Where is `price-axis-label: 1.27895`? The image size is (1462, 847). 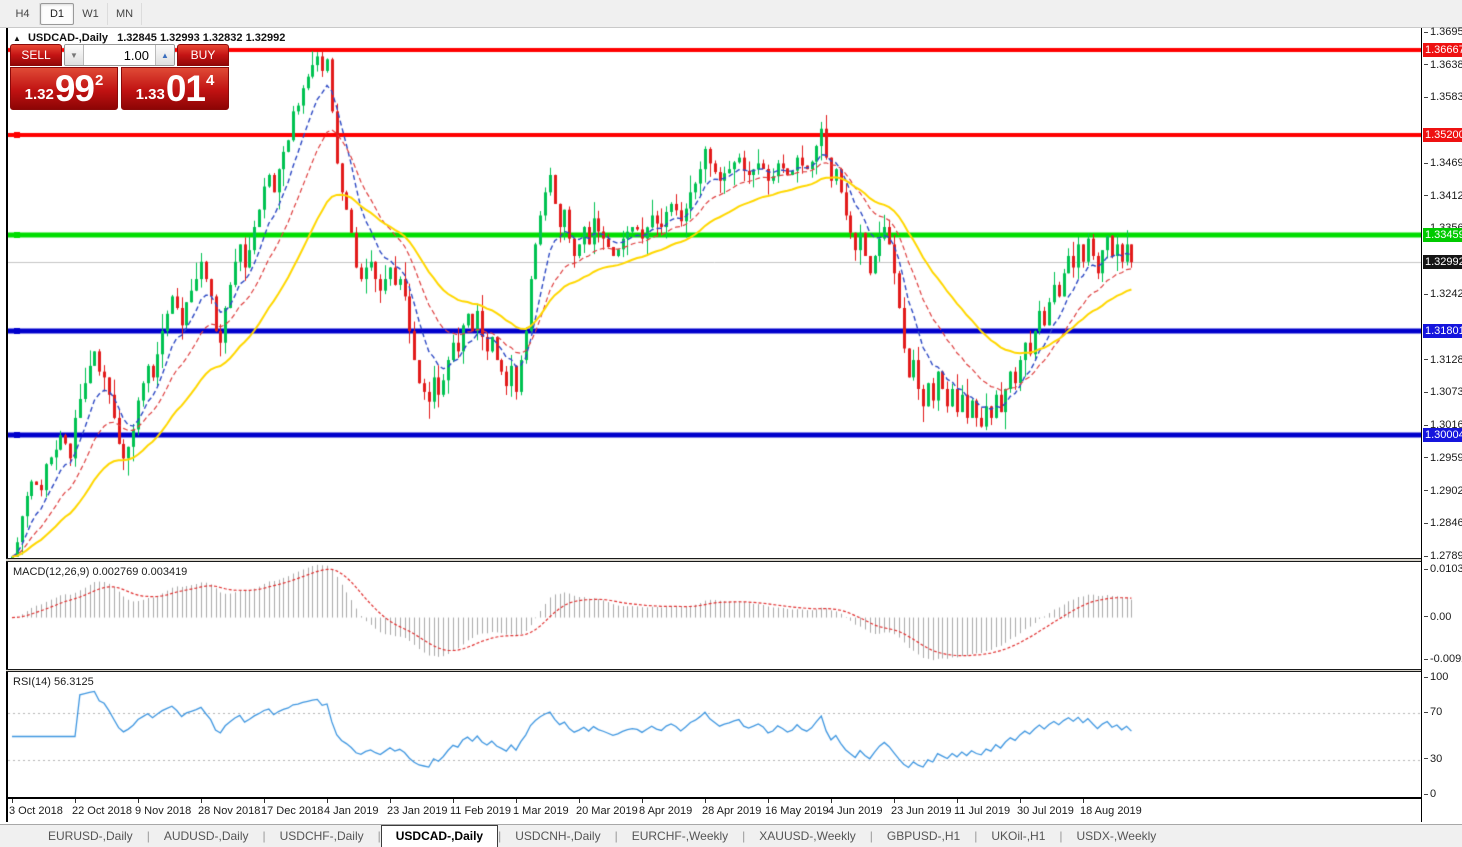 price-axis-label: 1.27895 is located at coordinates (1443, 556).